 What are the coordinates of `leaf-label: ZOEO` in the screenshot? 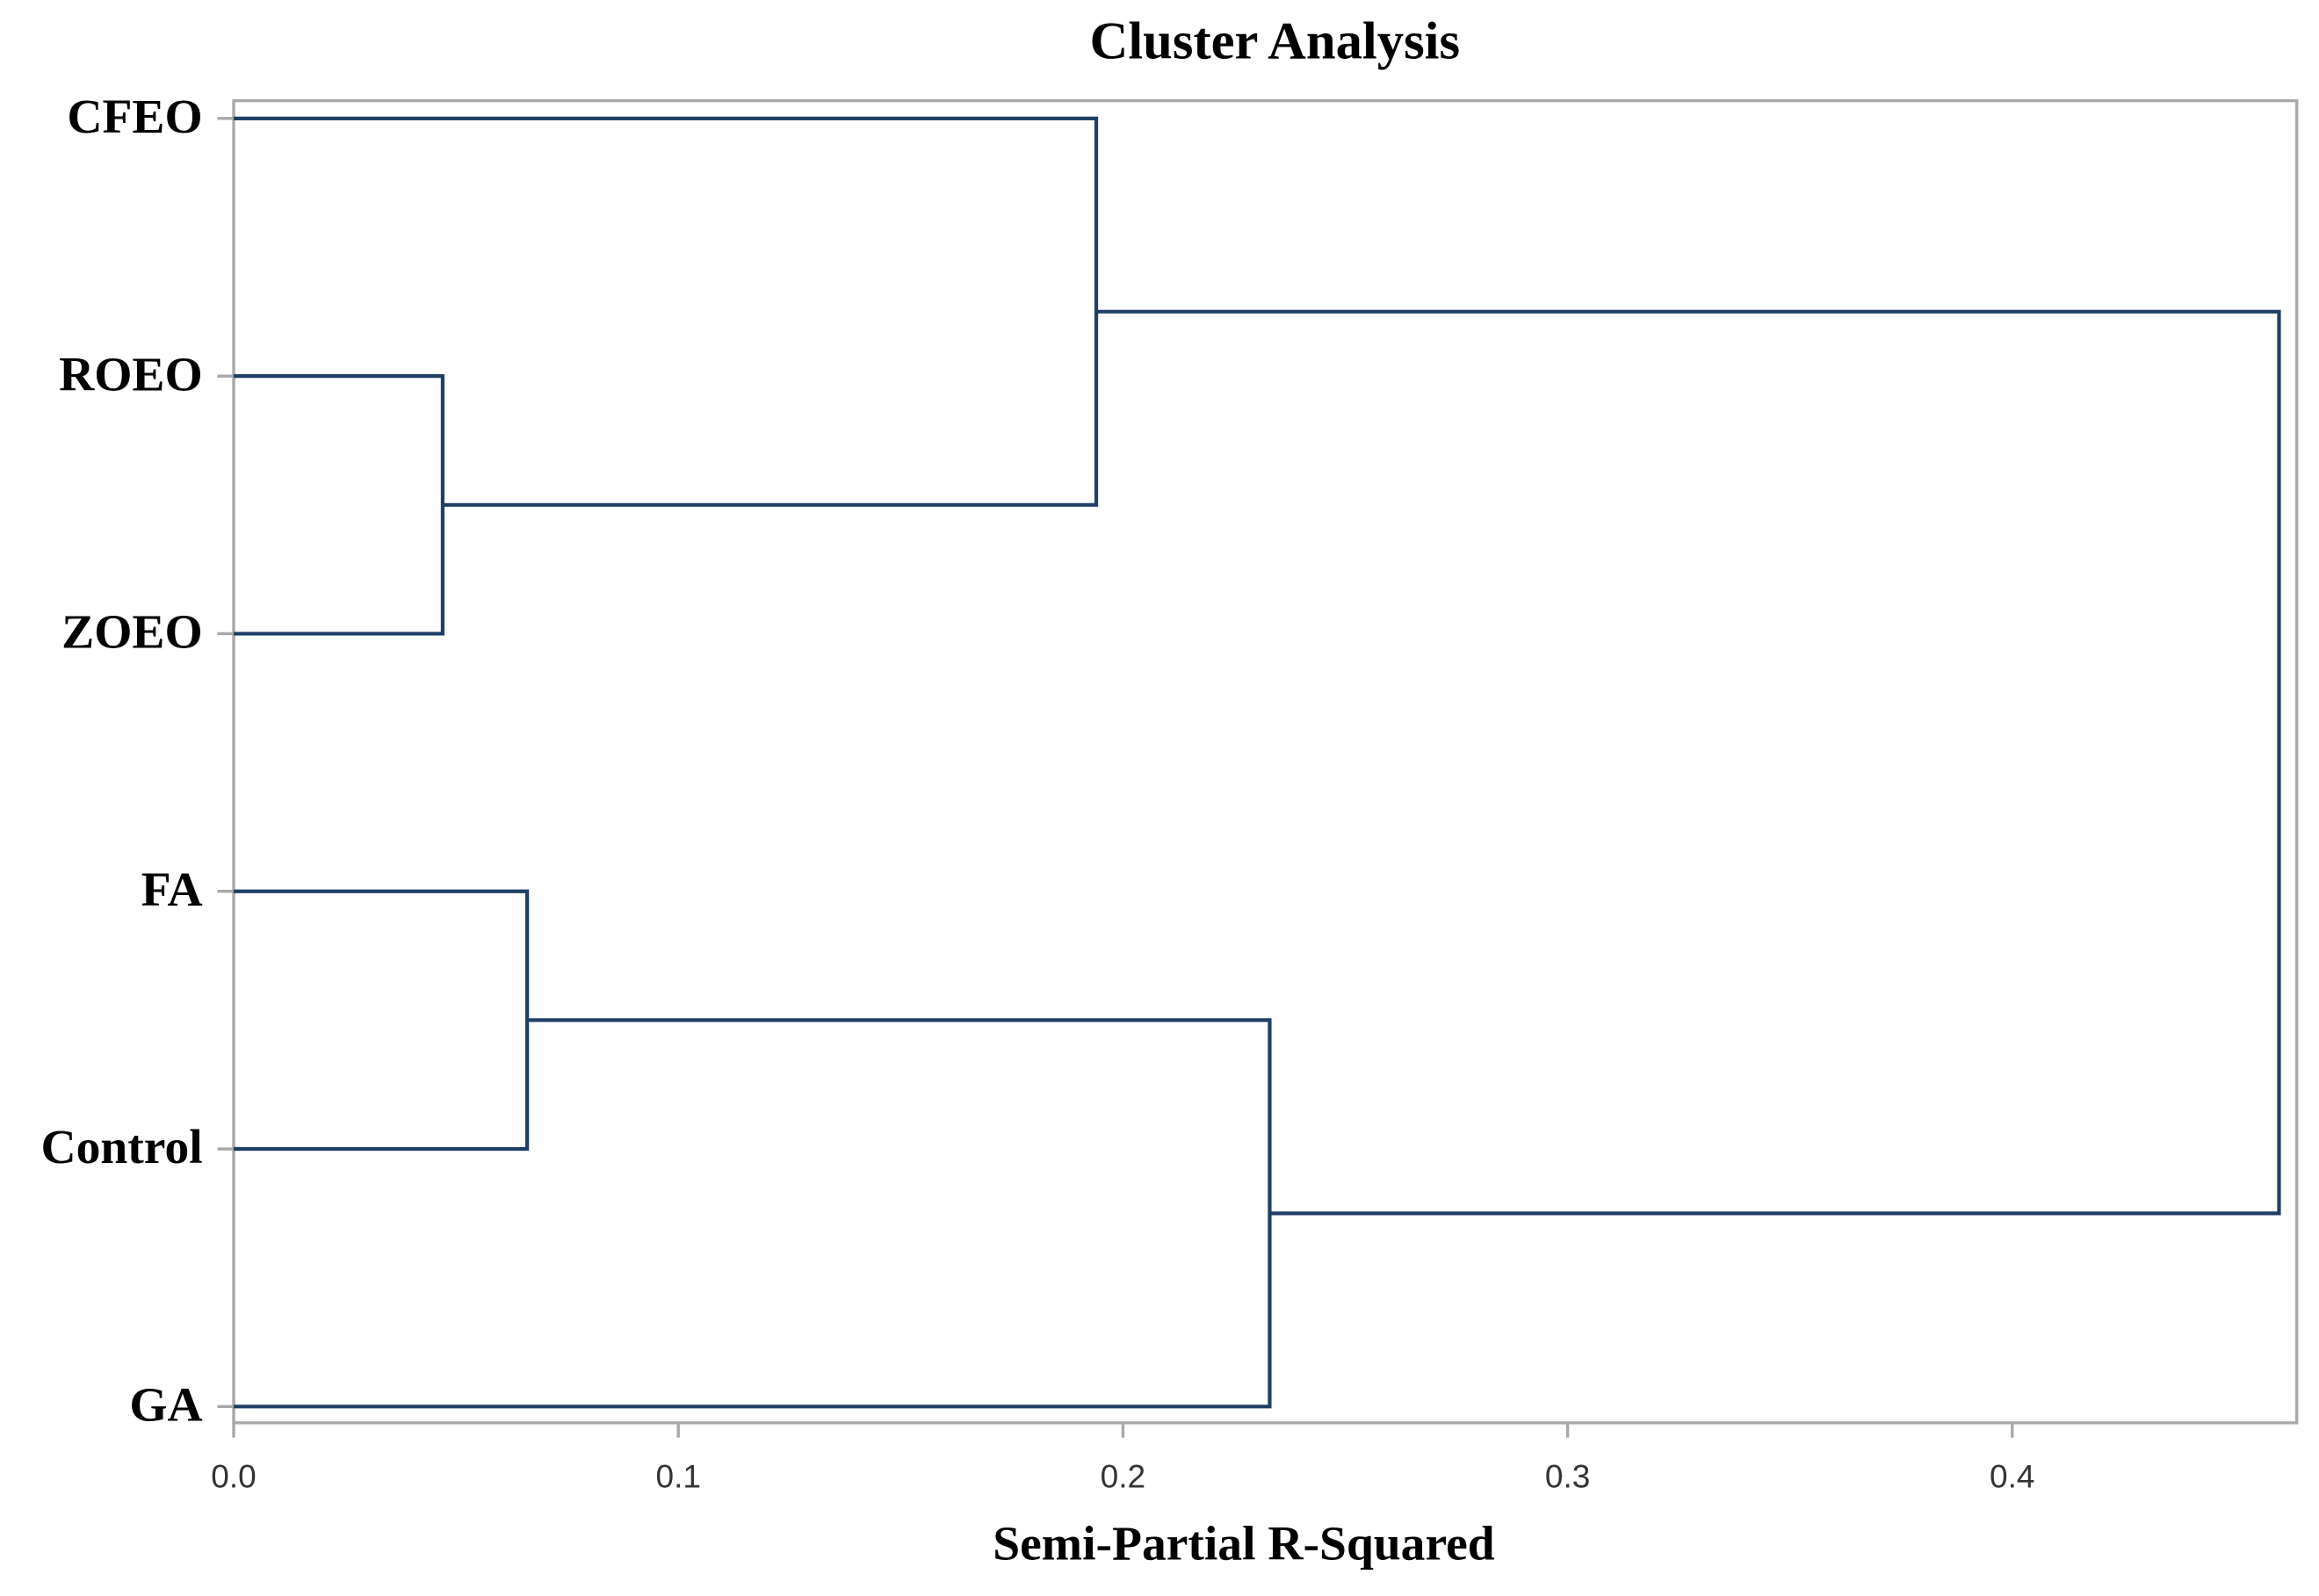 It's located at (132, 633).